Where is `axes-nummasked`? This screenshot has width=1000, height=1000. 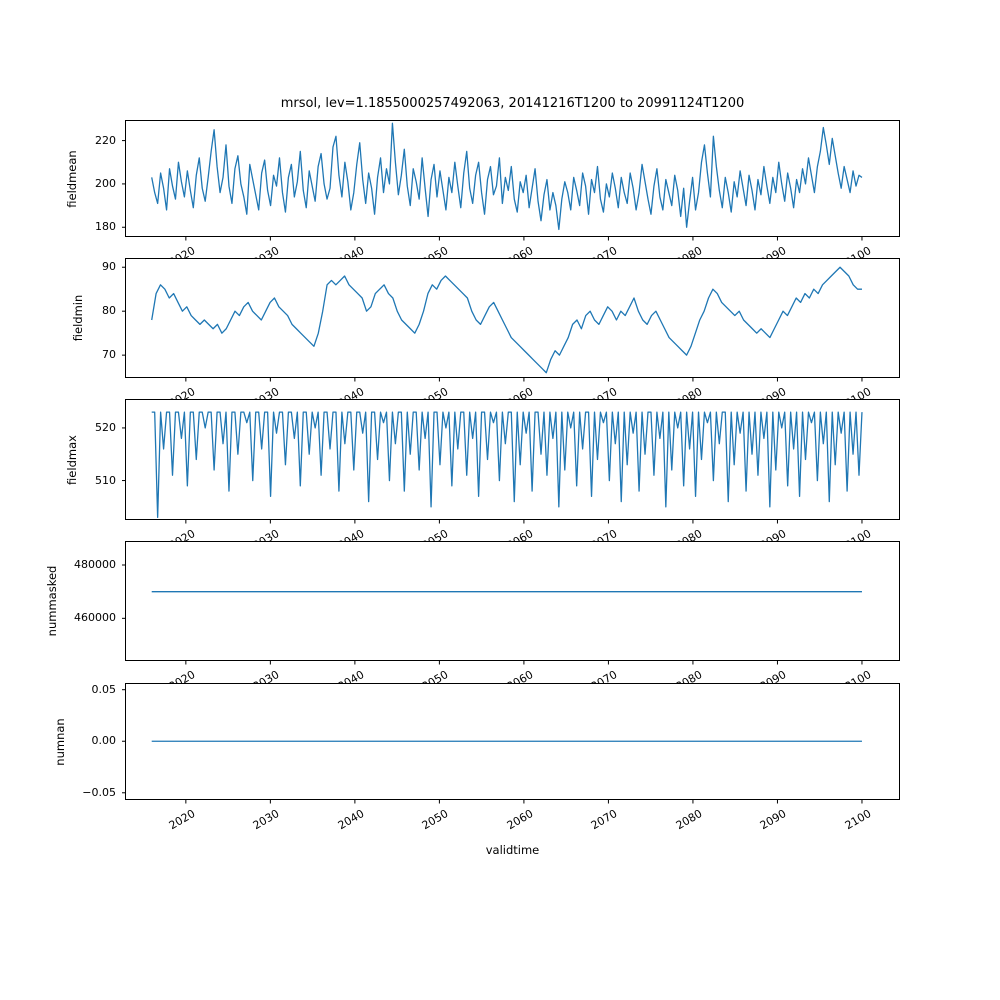
axes-nummasked is located at coordinates (511, 603).